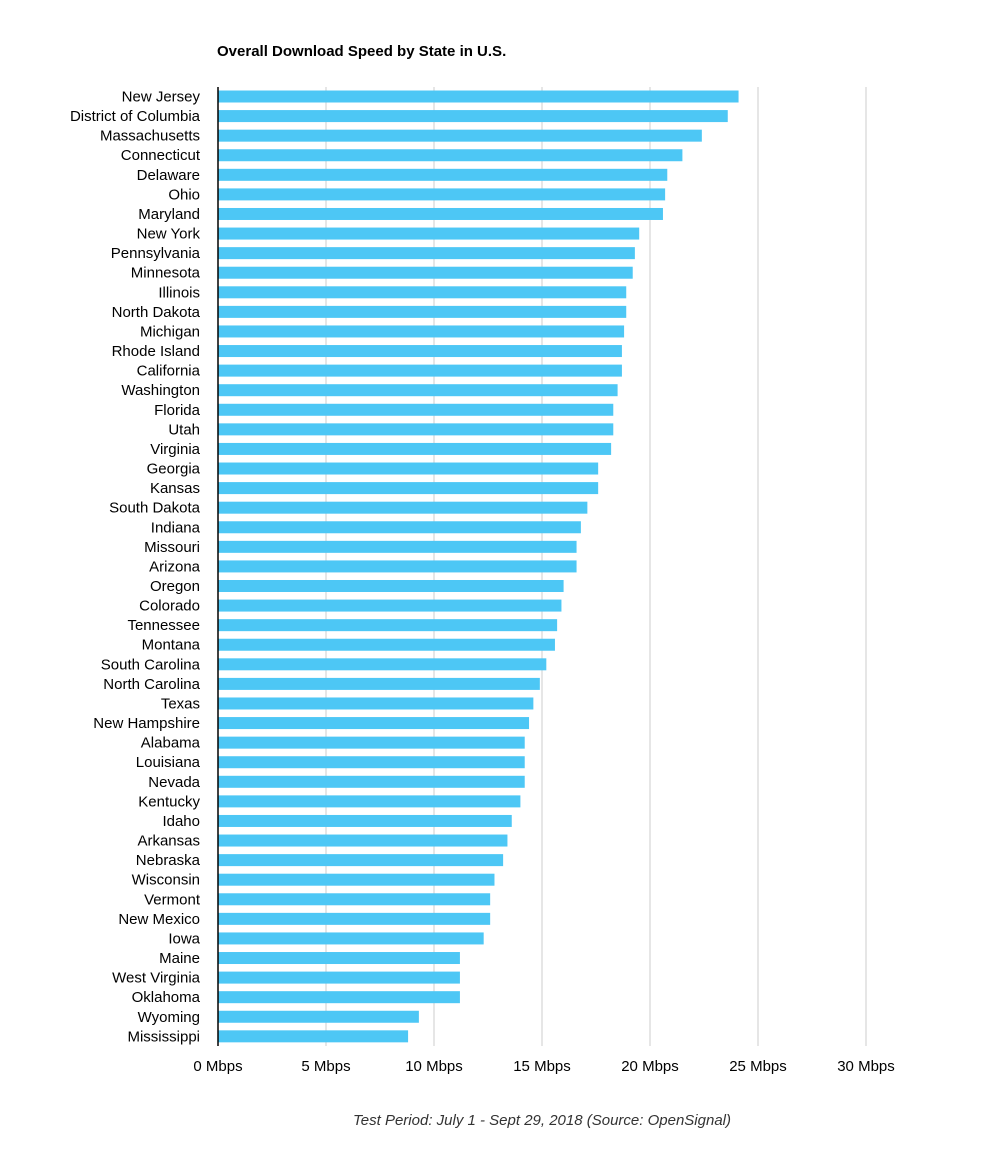 Image resolution: width=1002 pixels, height=1164 pixels. I want to click on category-label: Georgia, so click(174, 469).